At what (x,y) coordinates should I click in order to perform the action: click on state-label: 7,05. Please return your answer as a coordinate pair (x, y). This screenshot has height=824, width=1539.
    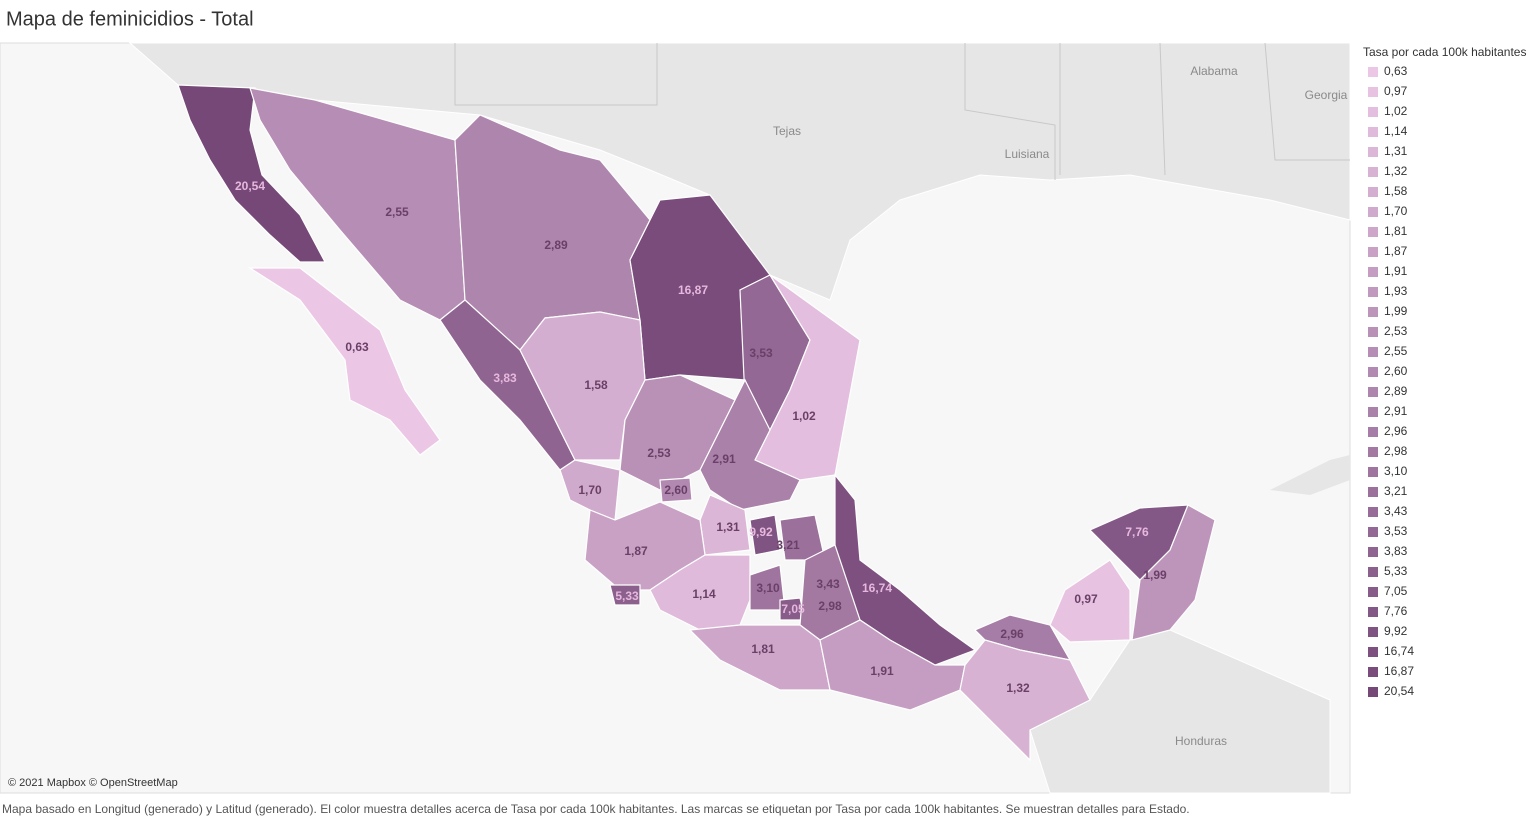
    Looking at the image, I should click on (793, 609).